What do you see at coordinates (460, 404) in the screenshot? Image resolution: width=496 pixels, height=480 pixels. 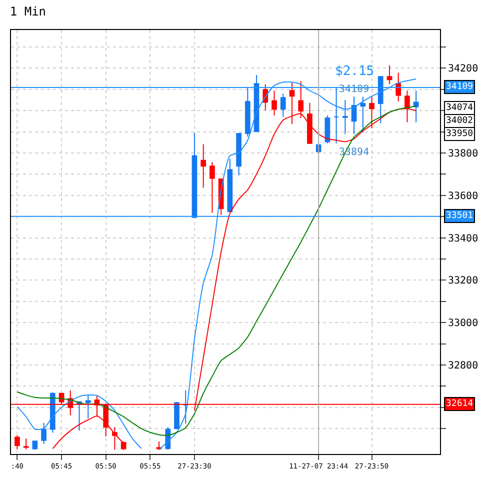 I see `ref-line-label: 32614` at bounding box center [460, 404].